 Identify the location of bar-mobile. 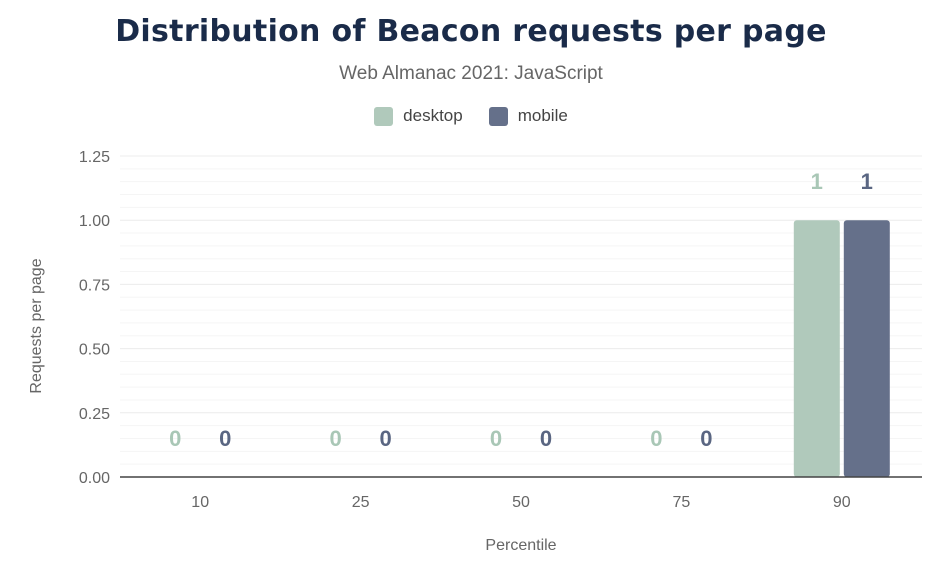
(866, 348).